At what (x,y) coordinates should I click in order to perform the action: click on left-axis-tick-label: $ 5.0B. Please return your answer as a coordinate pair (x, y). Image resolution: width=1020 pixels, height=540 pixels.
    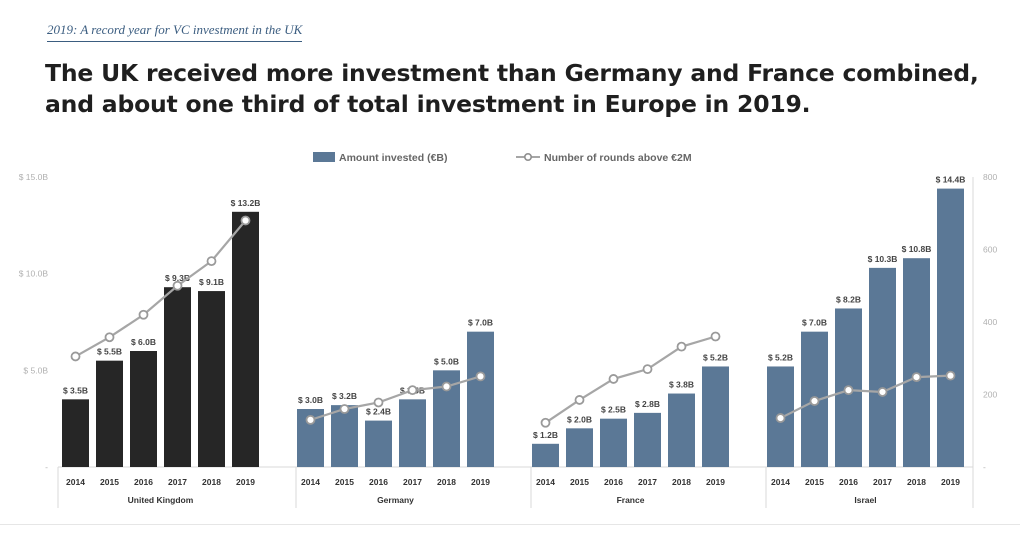
    Looking at the image, I should click on (35, 370).